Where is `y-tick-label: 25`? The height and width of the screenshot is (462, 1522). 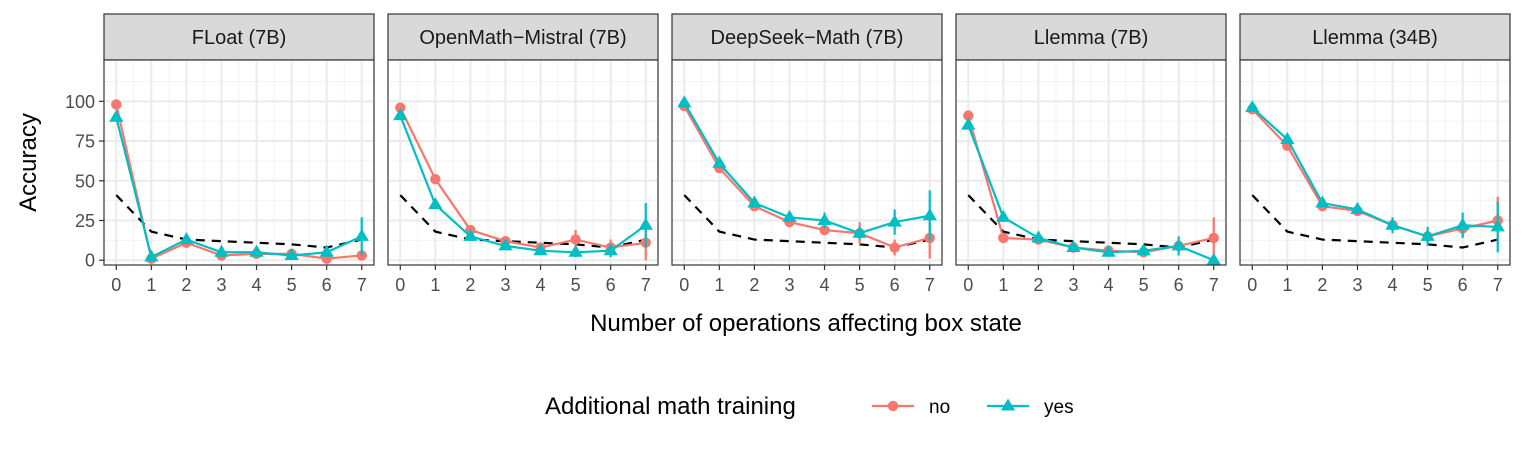
y-tick-label: 25 is located at coordinates (85, 221).